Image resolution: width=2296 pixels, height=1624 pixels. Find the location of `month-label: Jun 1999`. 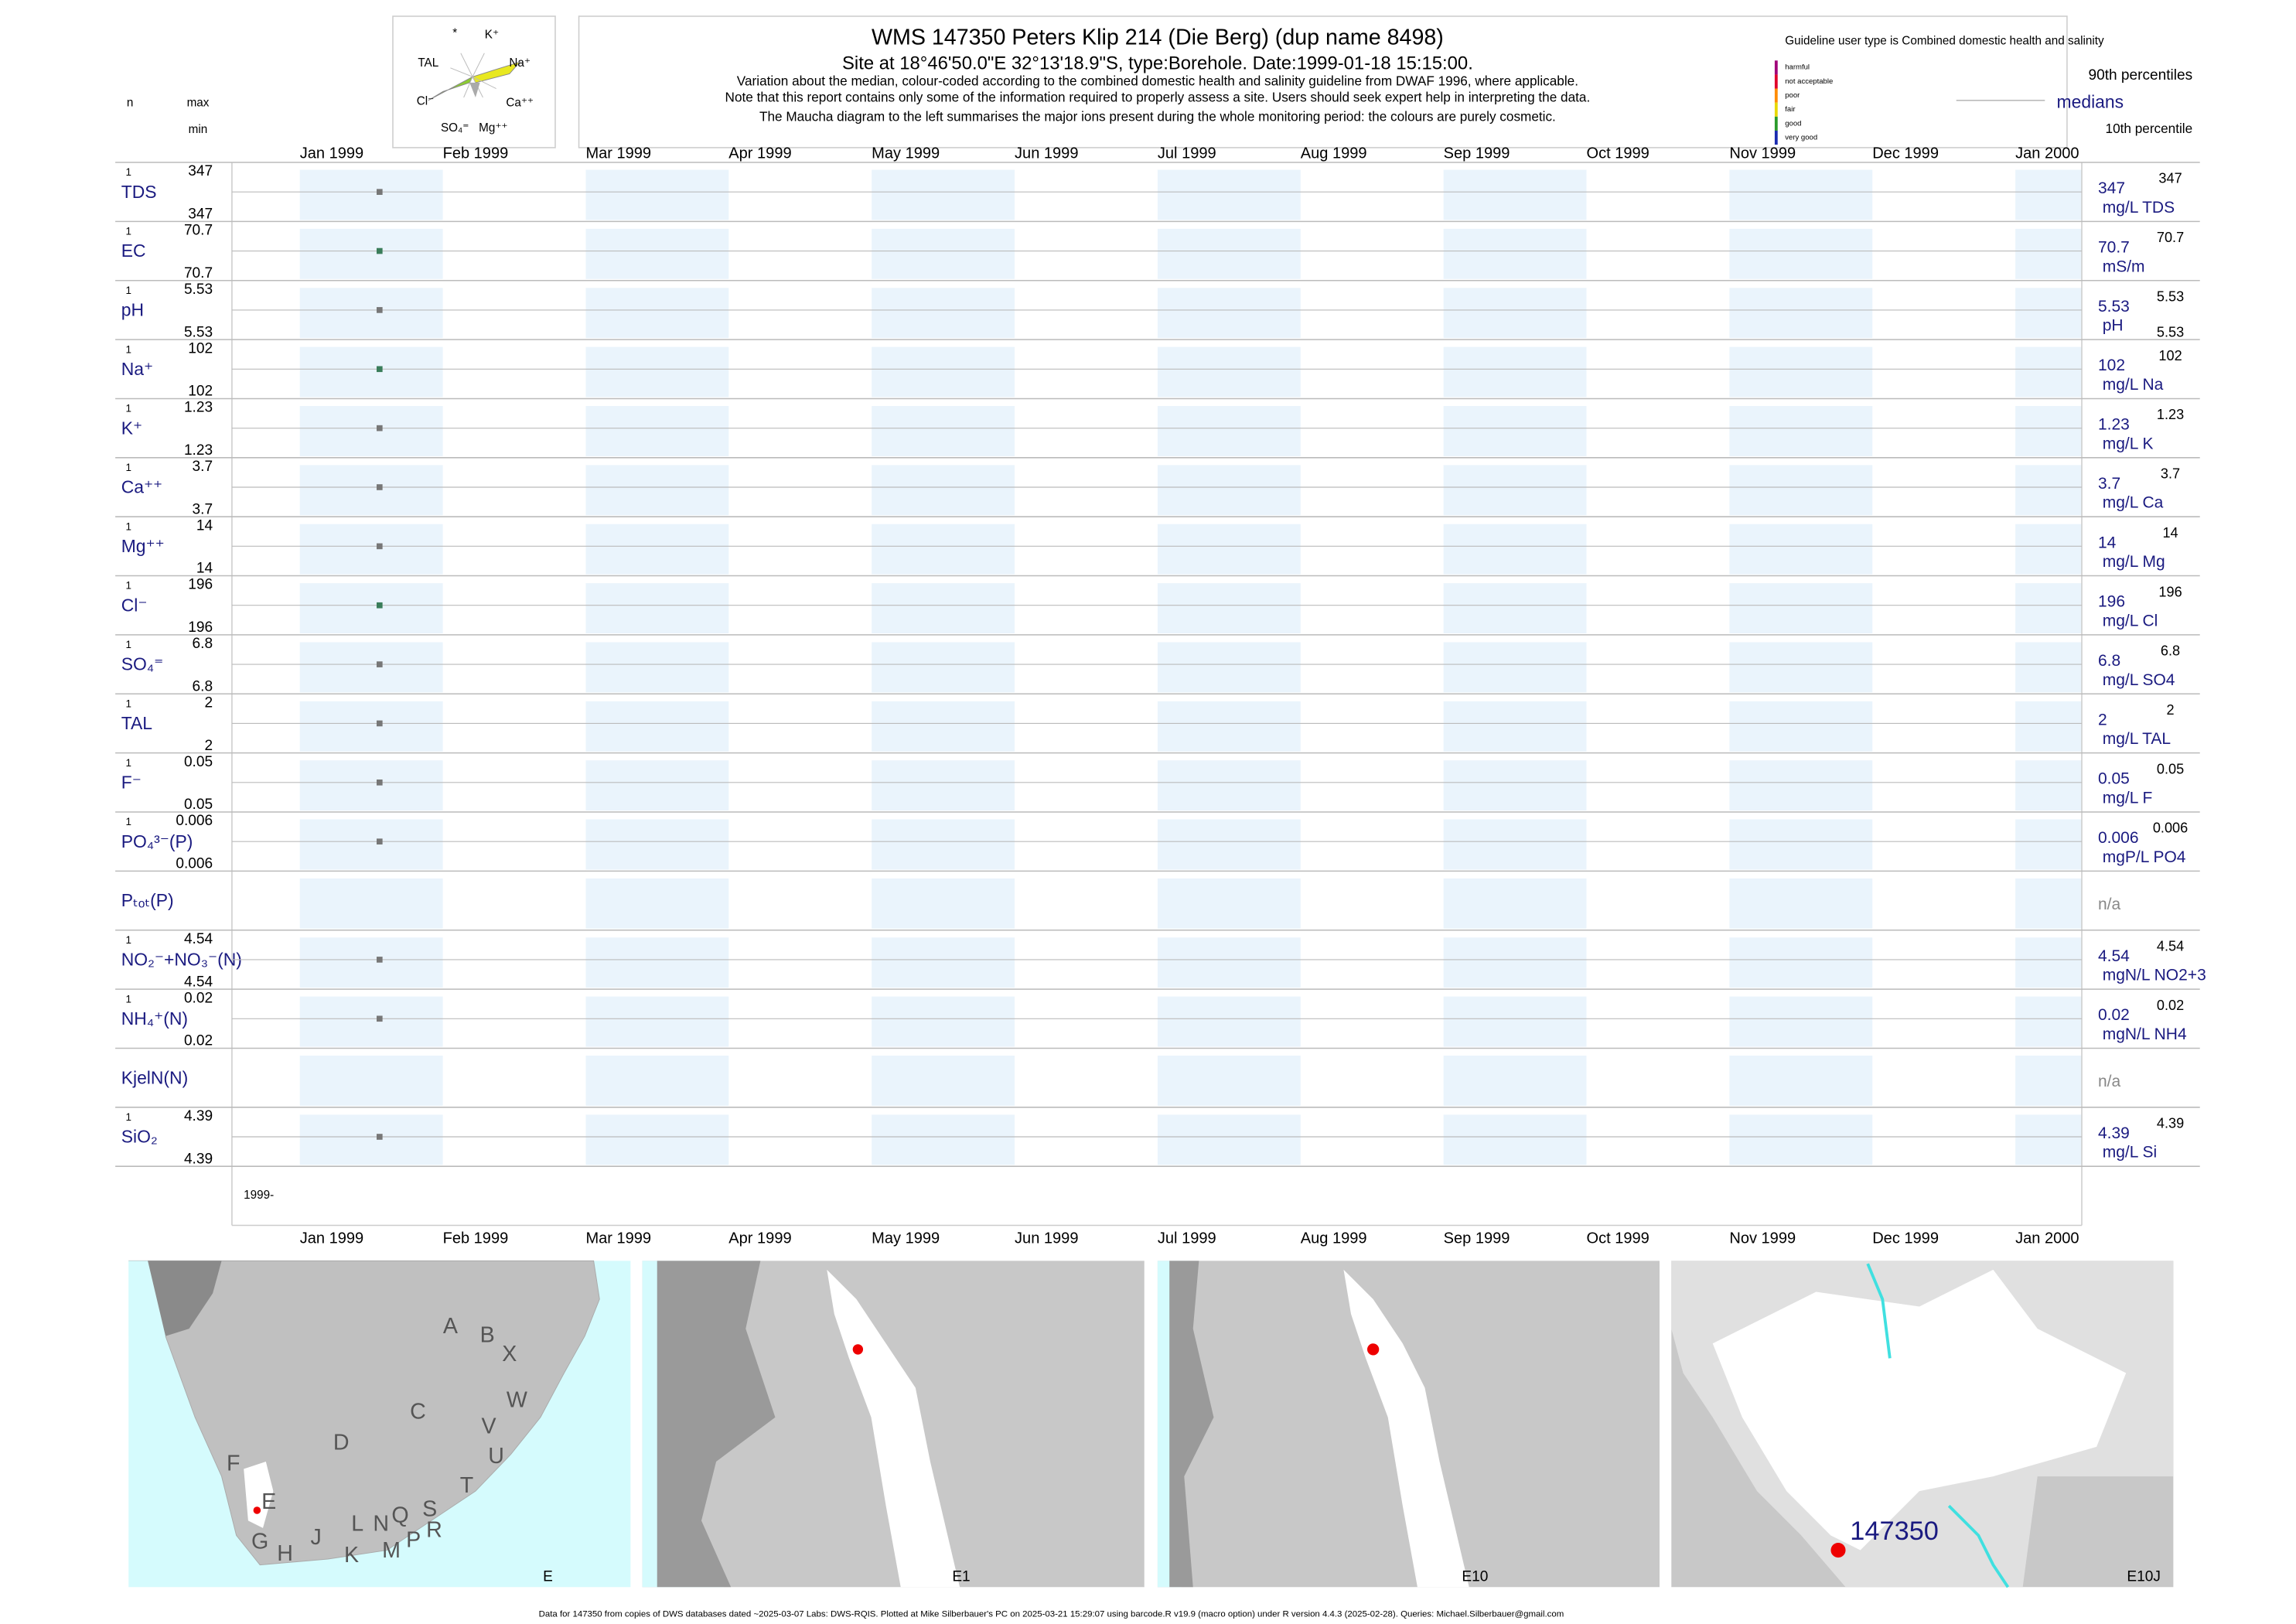

month-label: Jun 1999 is located at coordinates (1046, 153).